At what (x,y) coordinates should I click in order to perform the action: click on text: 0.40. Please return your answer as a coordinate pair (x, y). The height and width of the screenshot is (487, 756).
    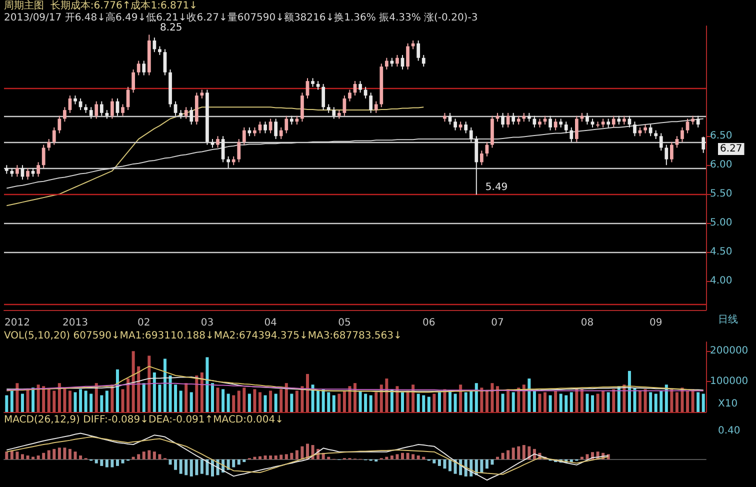
    Looking at the image, I should click on (729, 431).